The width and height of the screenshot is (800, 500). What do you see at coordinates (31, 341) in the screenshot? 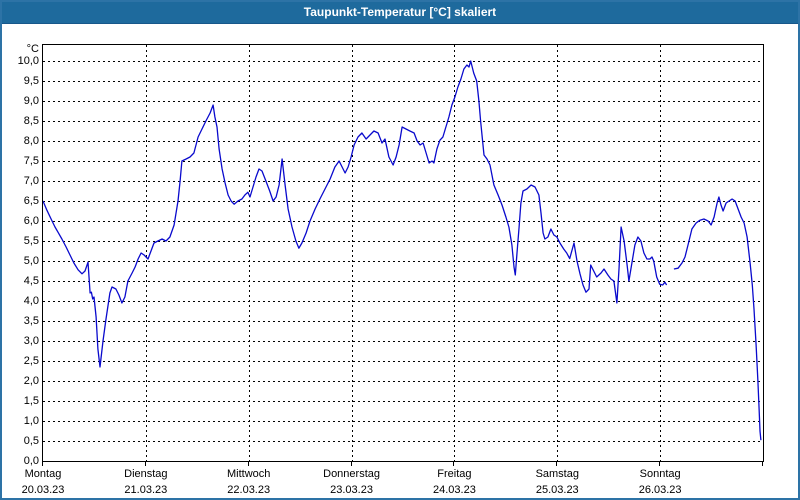
I see `y-tick-label: 3,0` at bounding box center [31, 341].